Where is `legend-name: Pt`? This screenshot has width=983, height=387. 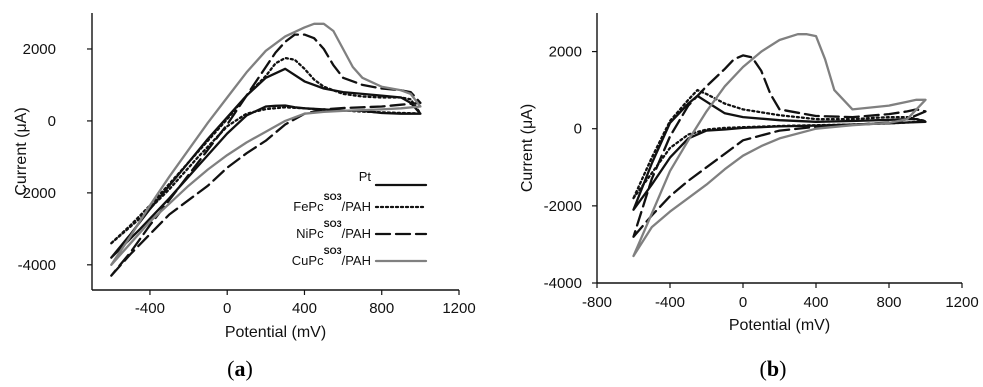
legend-name: Pt is located at coordinates (365, 176).